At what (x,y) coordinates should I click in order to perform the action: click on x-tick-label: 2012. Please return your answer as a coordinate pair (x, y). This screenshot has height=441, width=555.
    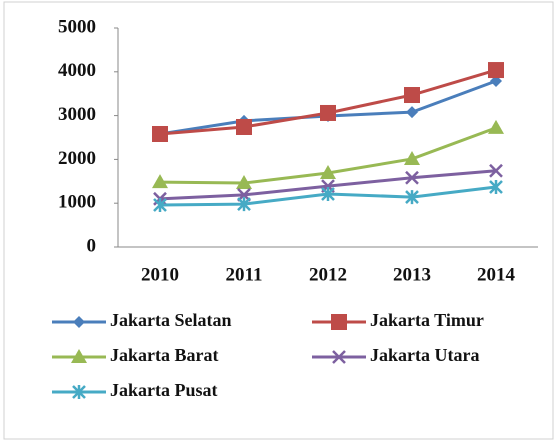
    Looking at the image, I should click on (328, 274).